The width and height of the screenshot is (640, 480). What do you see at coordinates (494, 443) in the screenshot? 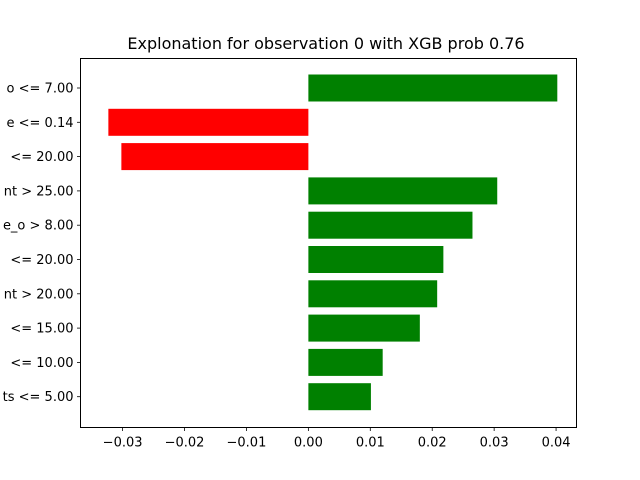
I see `x-tick-label-6: 0.03` at bounding box center [494, 443].